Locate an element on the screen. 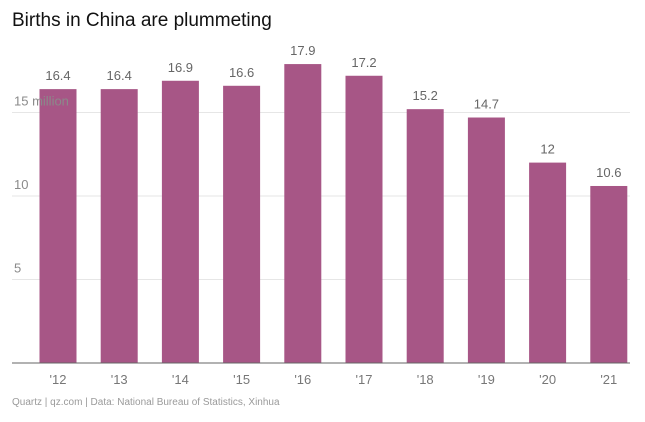 The image size is (645, 422). value-label: 16.9 is located at coordinates (180, 67).